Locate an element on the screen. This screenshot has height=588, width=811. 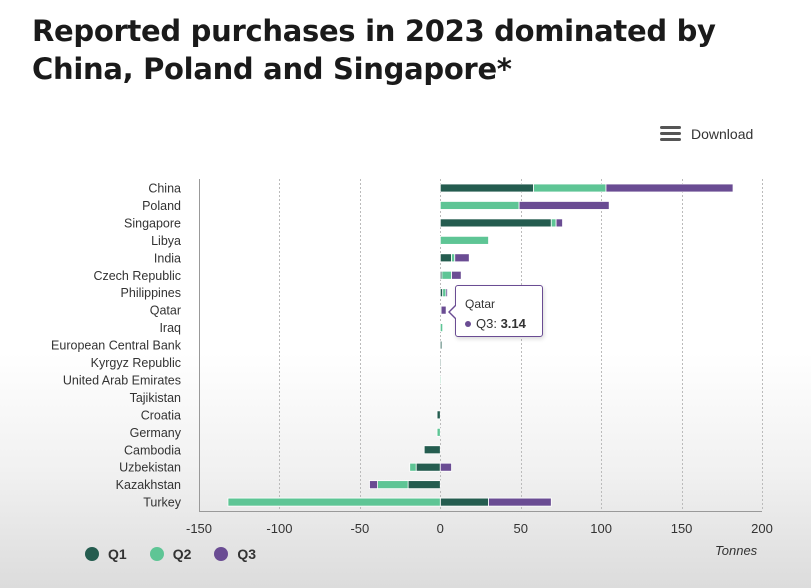
download-label: Download is located at coordinates (722, 134).